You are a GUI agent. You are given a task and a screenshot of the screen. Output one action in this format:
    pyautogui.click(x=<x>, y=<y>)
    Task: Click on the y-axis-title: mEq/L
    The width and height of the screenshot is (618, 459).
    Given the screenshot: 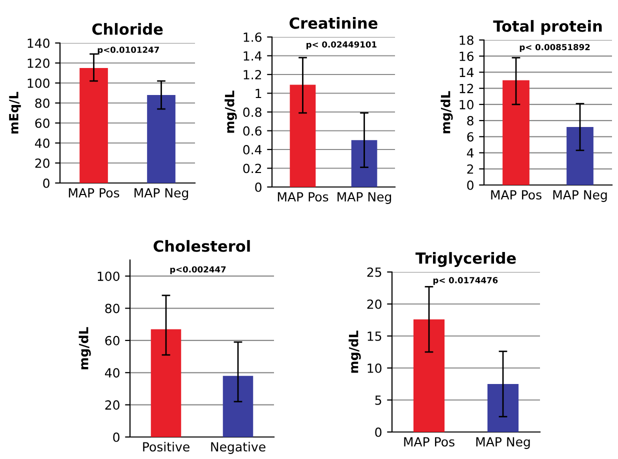 What is the action you would take?
    pyautogui.click(x=15, y=113)
    